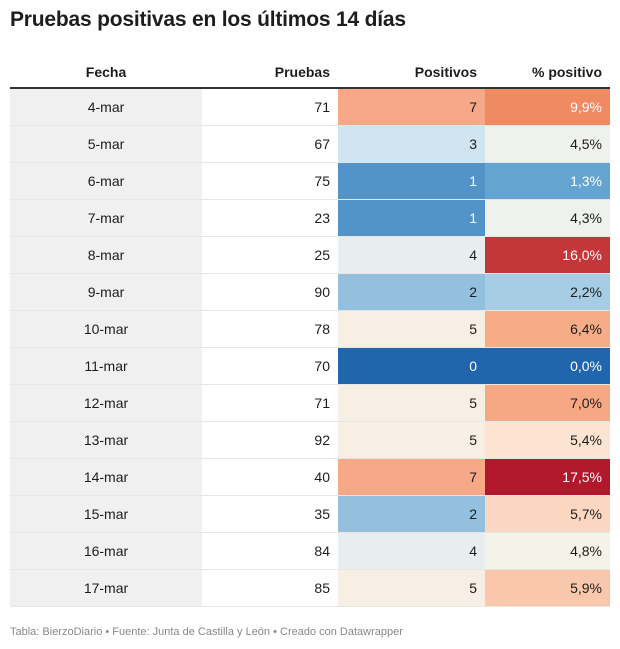 The width and height of the screenshot is (620, 649). I want to click on table-row: 4-mar 71 7 9,9%, so click(310, 107).